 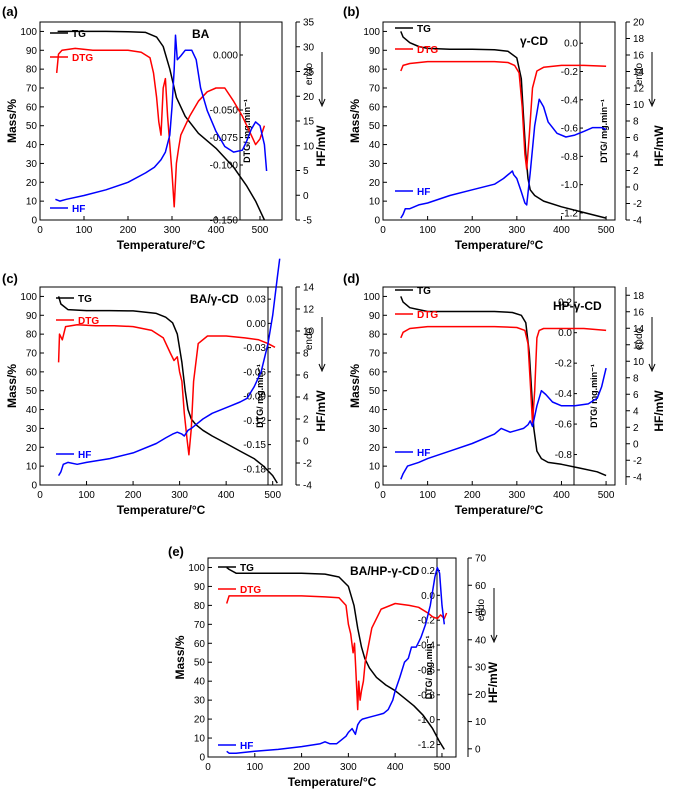 What do you see at coordinates (606, 495) in the screenshot?
I see `x-tick-label: 500` at bounding box center [606, 495].